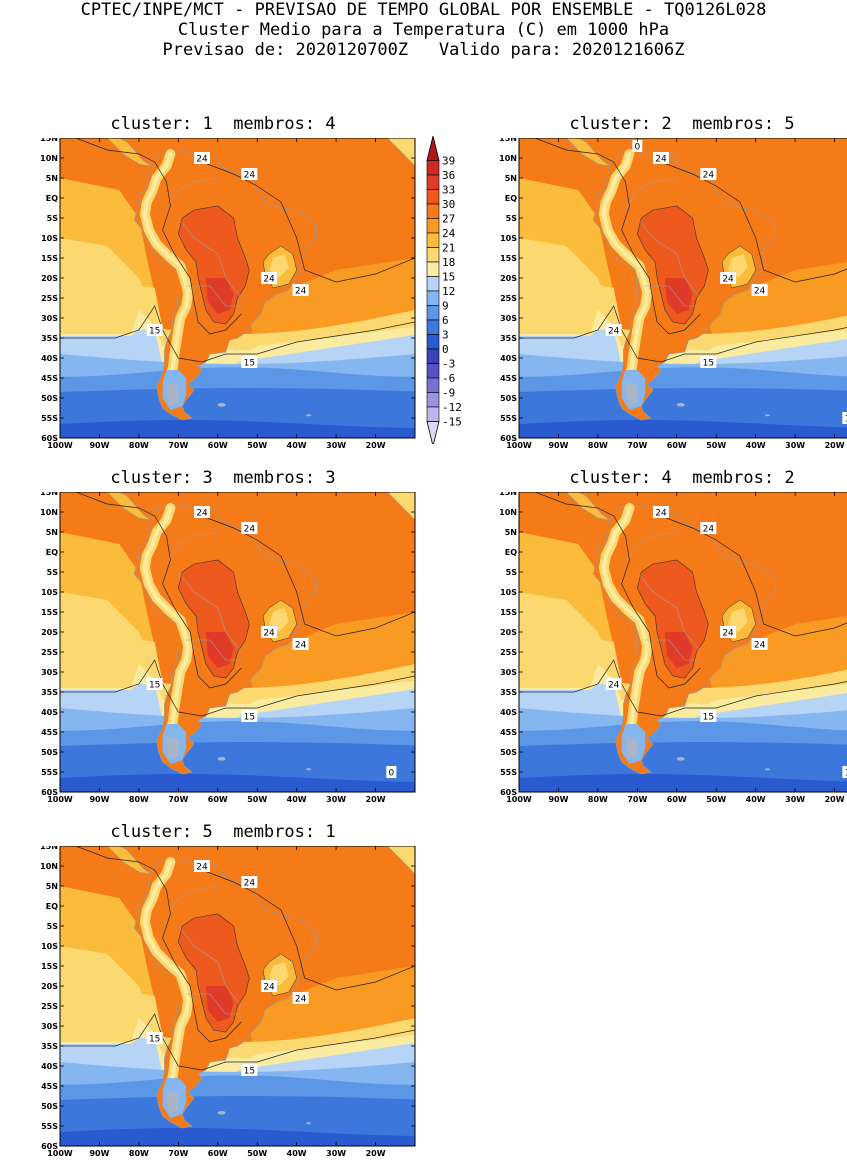  What do you see at coordinates (449, 233) in the screenshot?
I see `colorbar-label: 24` at bounding box center [449, 233].